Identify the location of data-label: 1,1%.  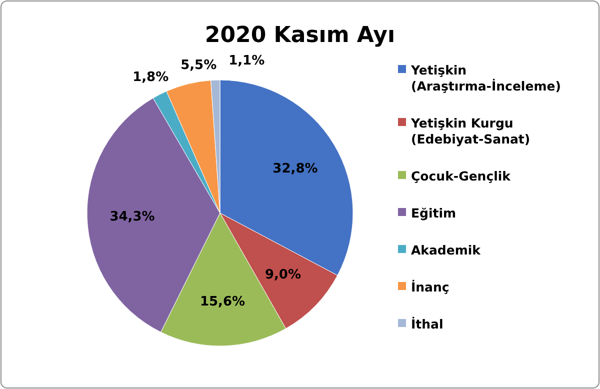
(246, 61).